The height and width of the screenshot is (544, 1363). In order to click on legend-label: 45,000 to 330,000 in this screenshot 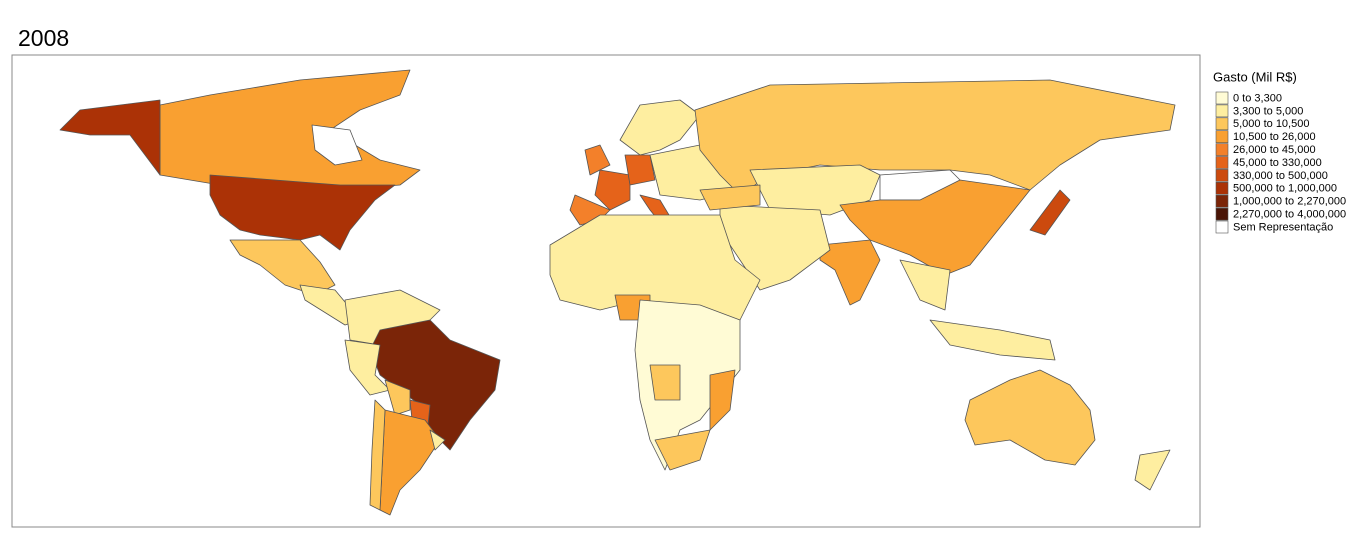, I will do `click(1277, 163)`.